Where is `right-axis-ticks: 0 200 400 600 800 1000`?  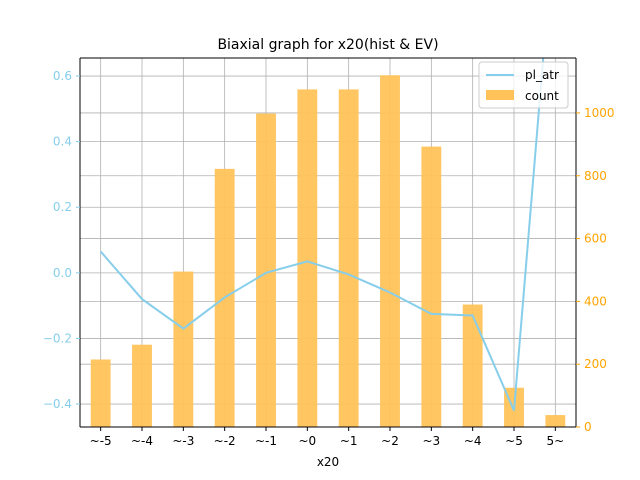
right-axis-ticks: 0 200 400 600 800 1000 is located at coordinates (595, 270).